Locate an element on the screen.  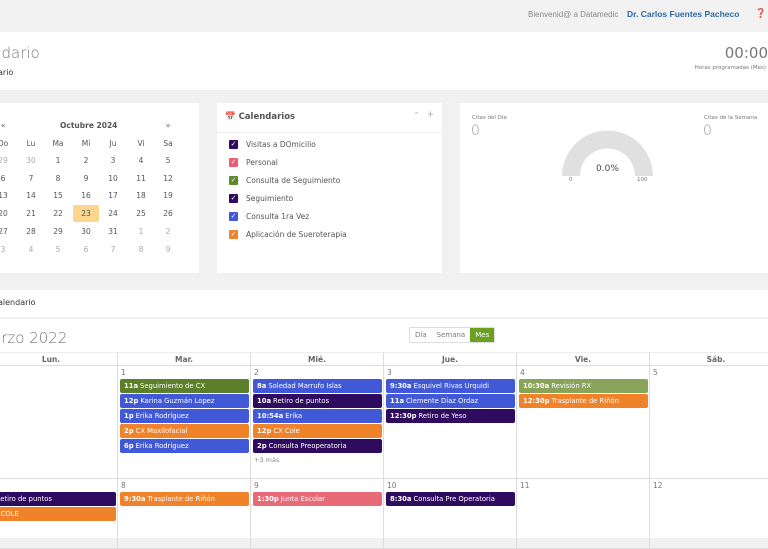
calendar-event: 9:30a Trasplante de Riñón is located at coordinates (184, 499).